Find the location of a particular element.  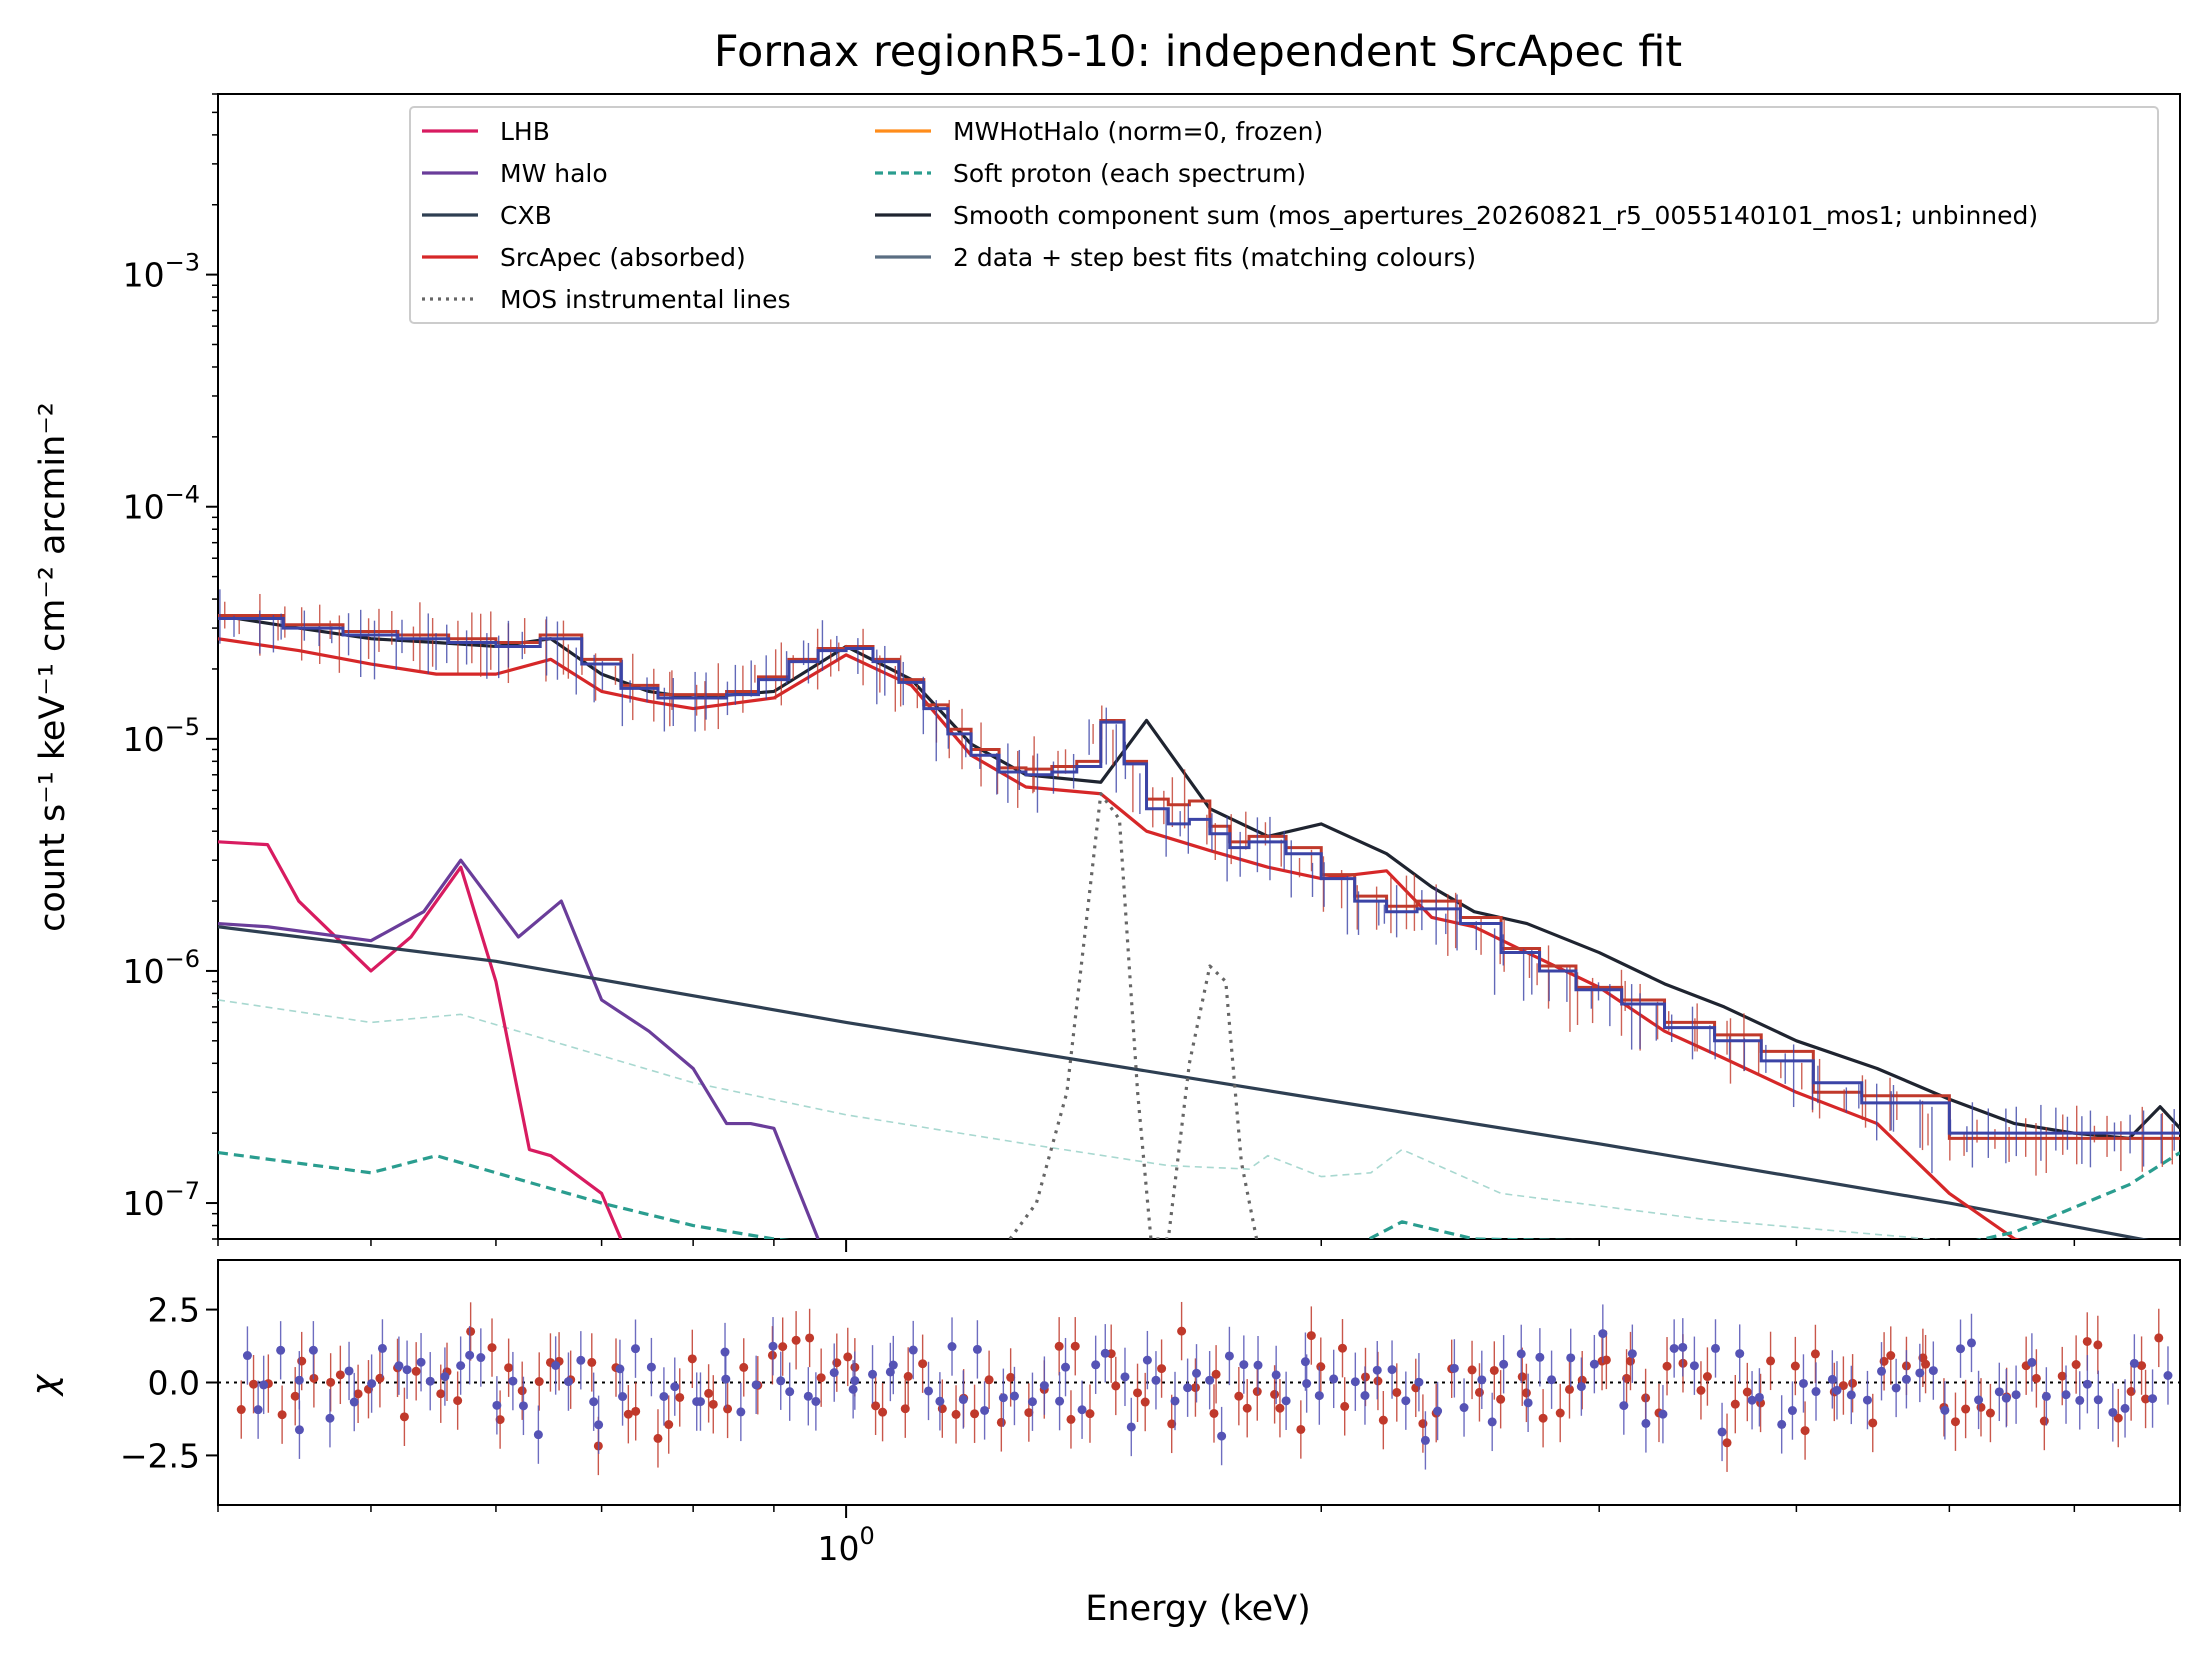

legend-label: CXB is located at coordinates (526, 215).